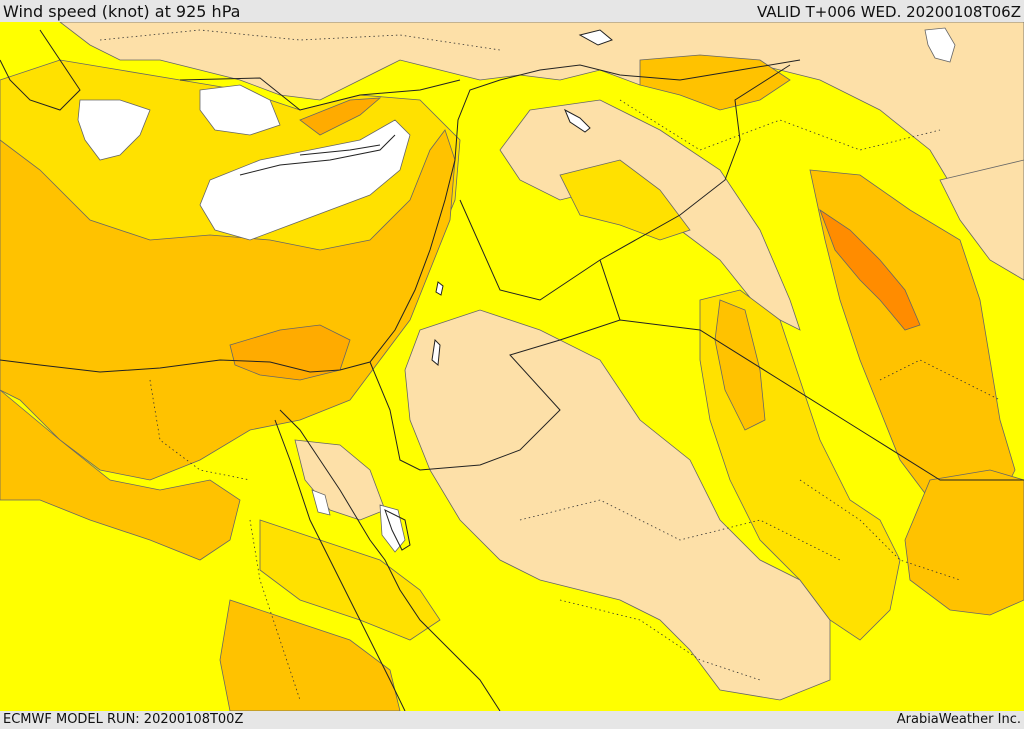  What do you see at coordinates (120, 475) in the screenshot?
I see `field-fresh-egypt` at bounding box center [120, 475].